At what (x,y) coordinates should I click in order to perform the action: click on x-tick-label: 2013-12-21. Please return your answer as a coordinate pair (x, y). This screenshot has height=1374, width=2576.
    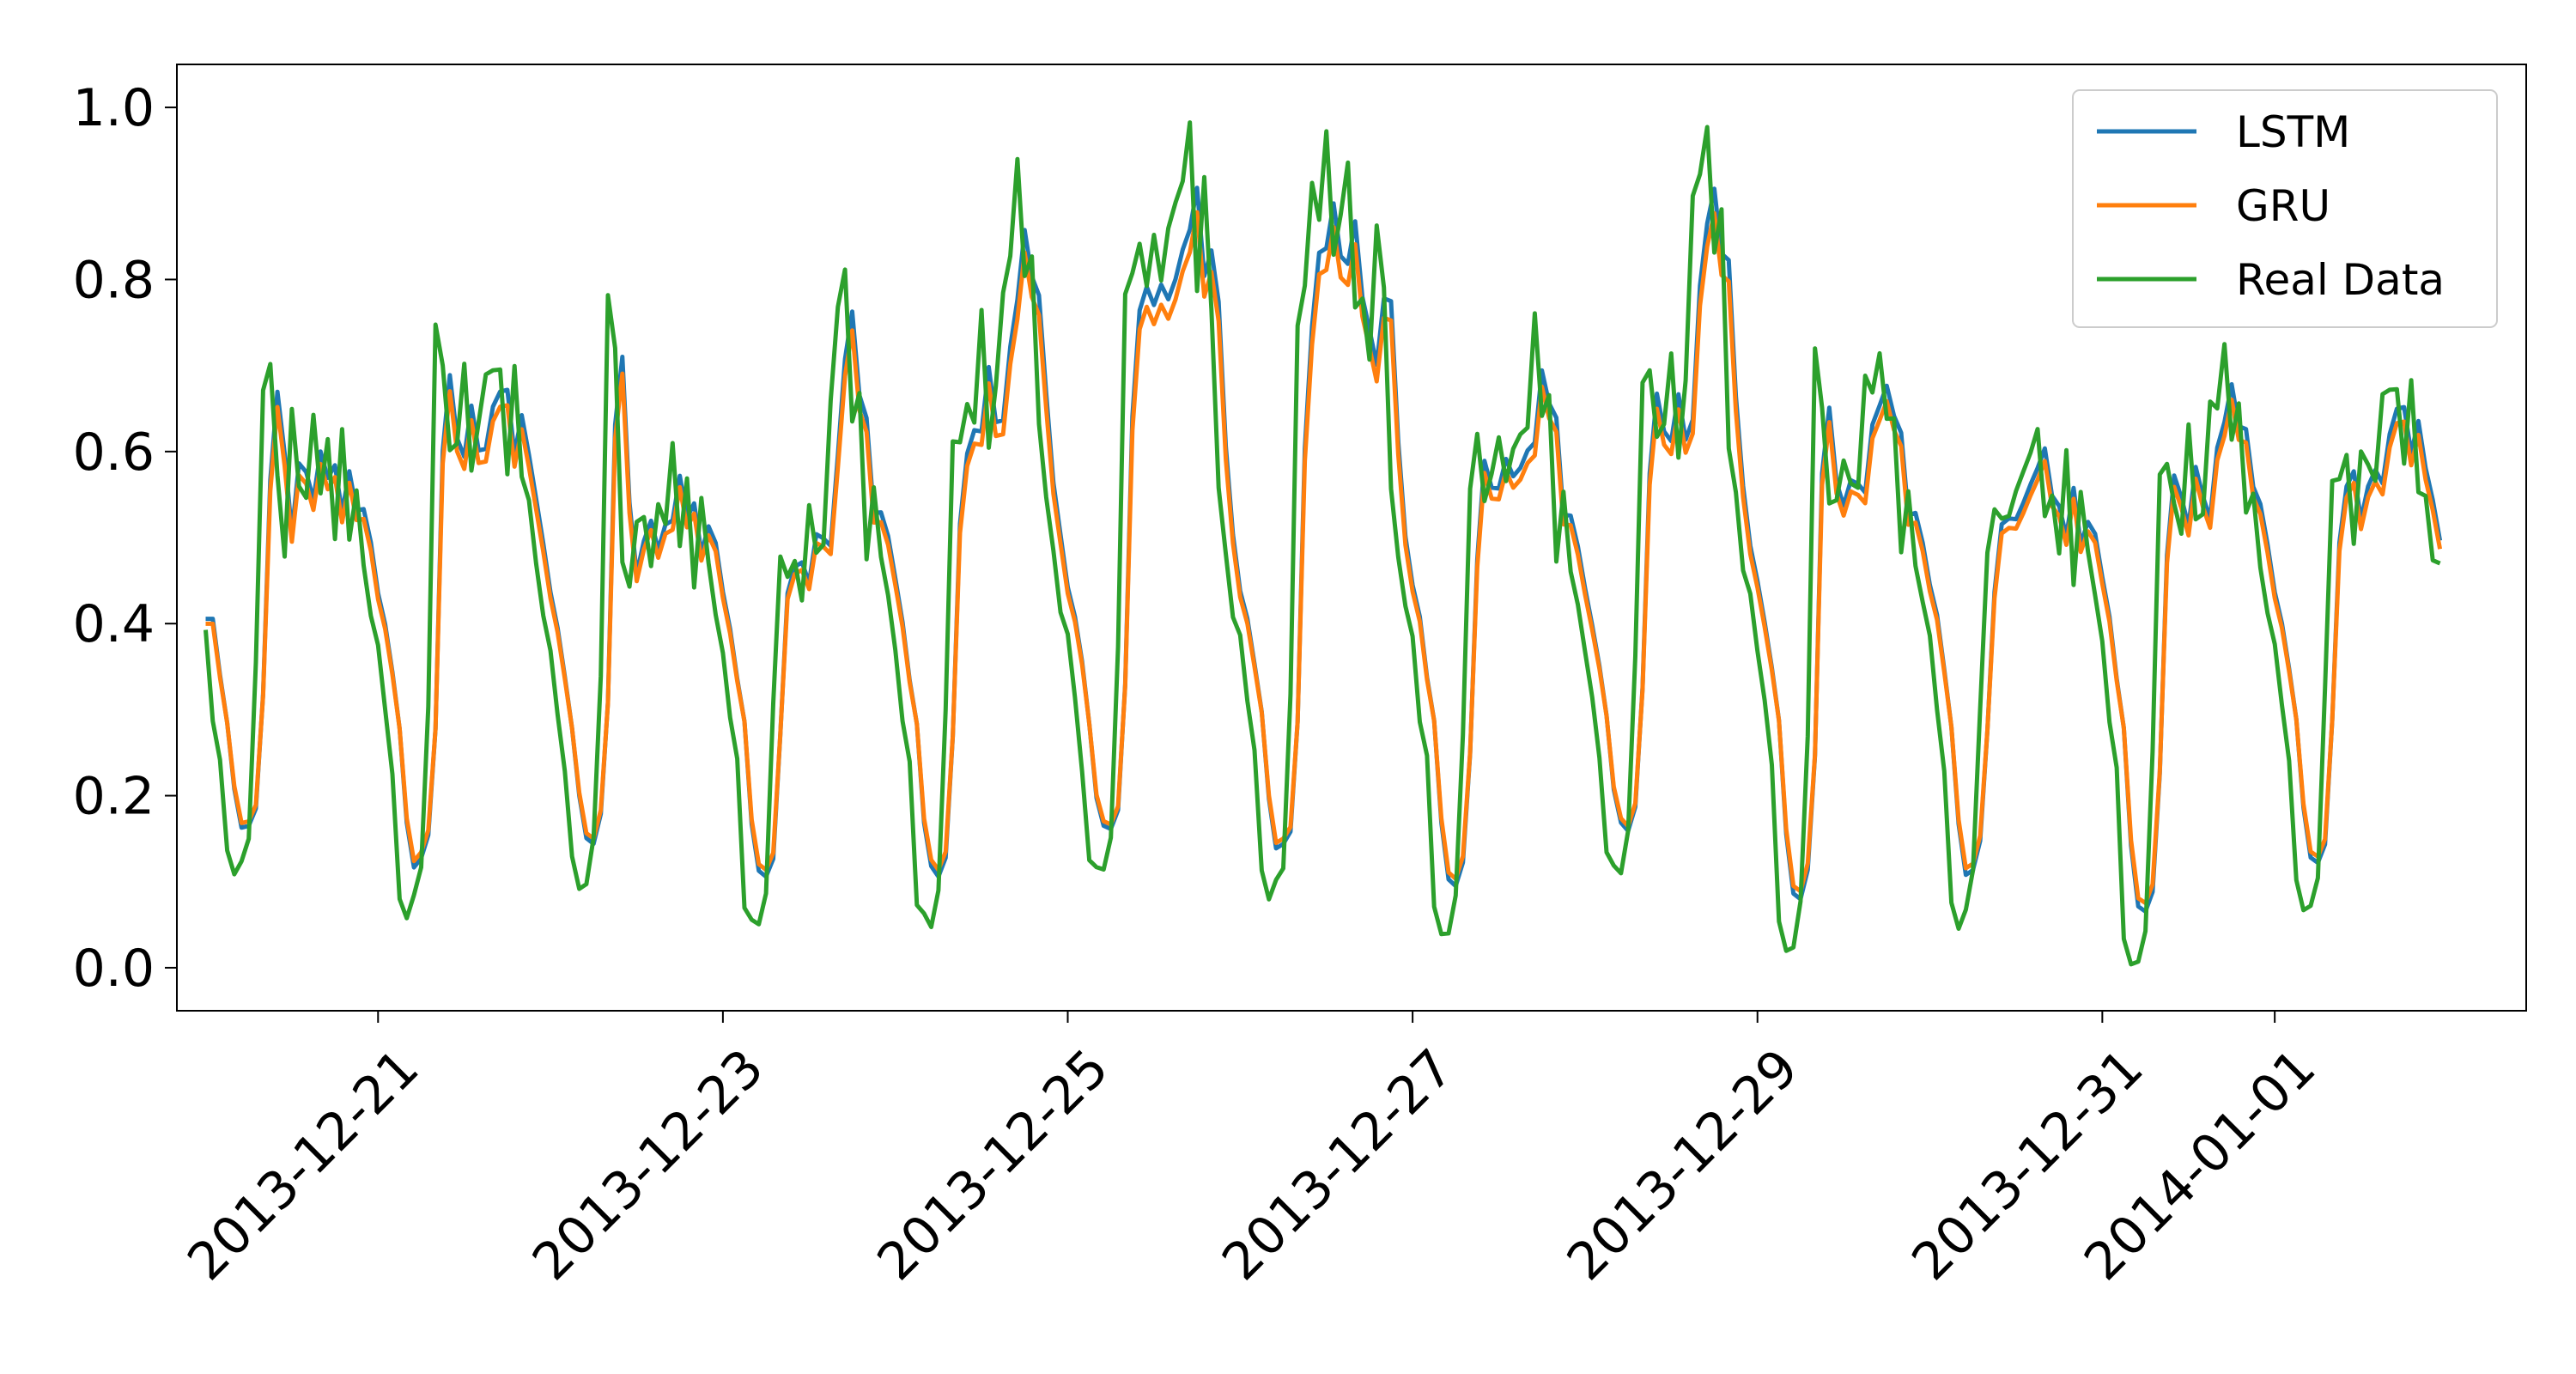
    Looking at the image, I should click on (303, 1165).